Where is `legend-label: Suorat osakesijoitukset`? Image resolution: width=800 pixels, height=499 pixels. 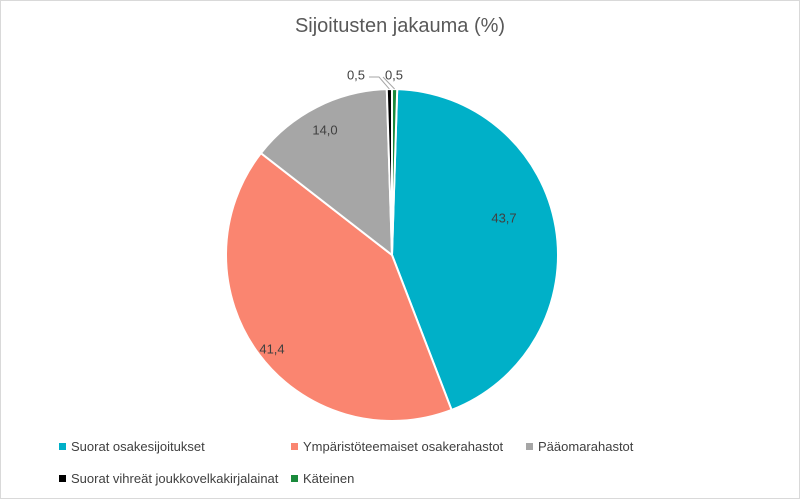
legend-label: Suorat osakesijoitukset is located at coordinates (138, 446).